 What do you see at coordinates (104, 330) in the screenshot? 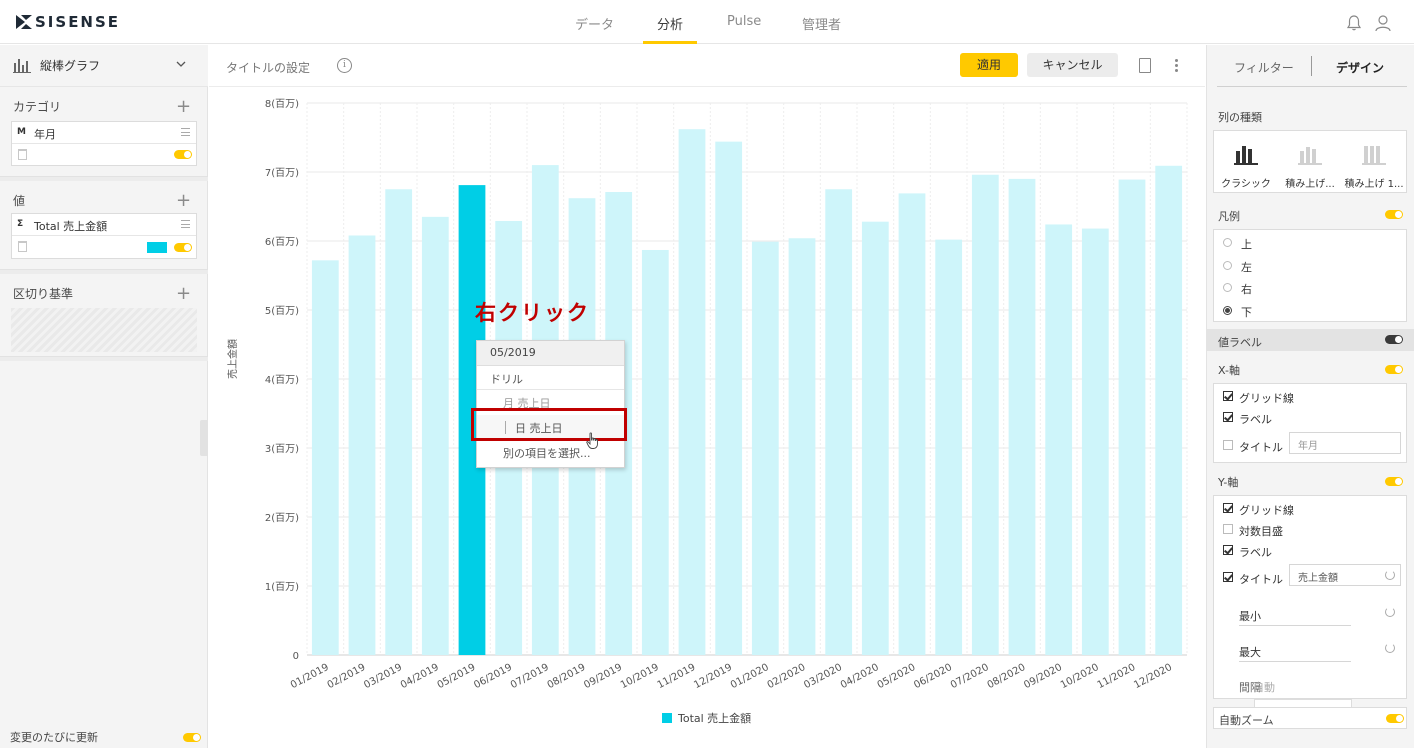
I see `break-by-dropzone` at bounding box center [104, 330].